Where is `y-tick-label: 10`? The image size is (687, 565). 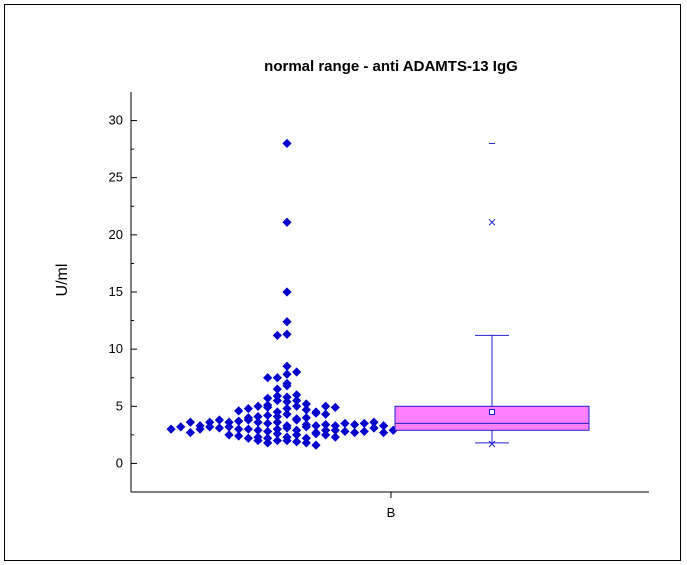 y-tick-label: 10 is located at coordinates (116, 348).